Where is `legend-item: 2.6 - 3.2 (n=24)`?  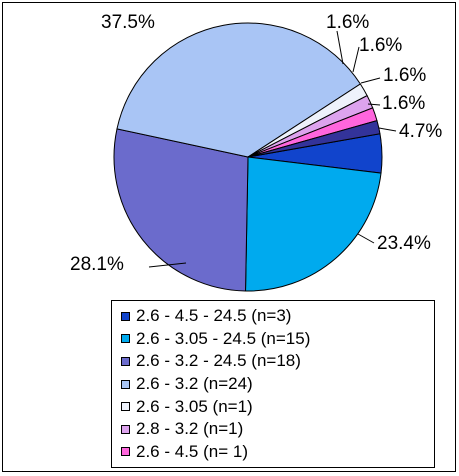 legend-item: 2.6 - 3.2 (n=24) is located at coordinates (273, 384).